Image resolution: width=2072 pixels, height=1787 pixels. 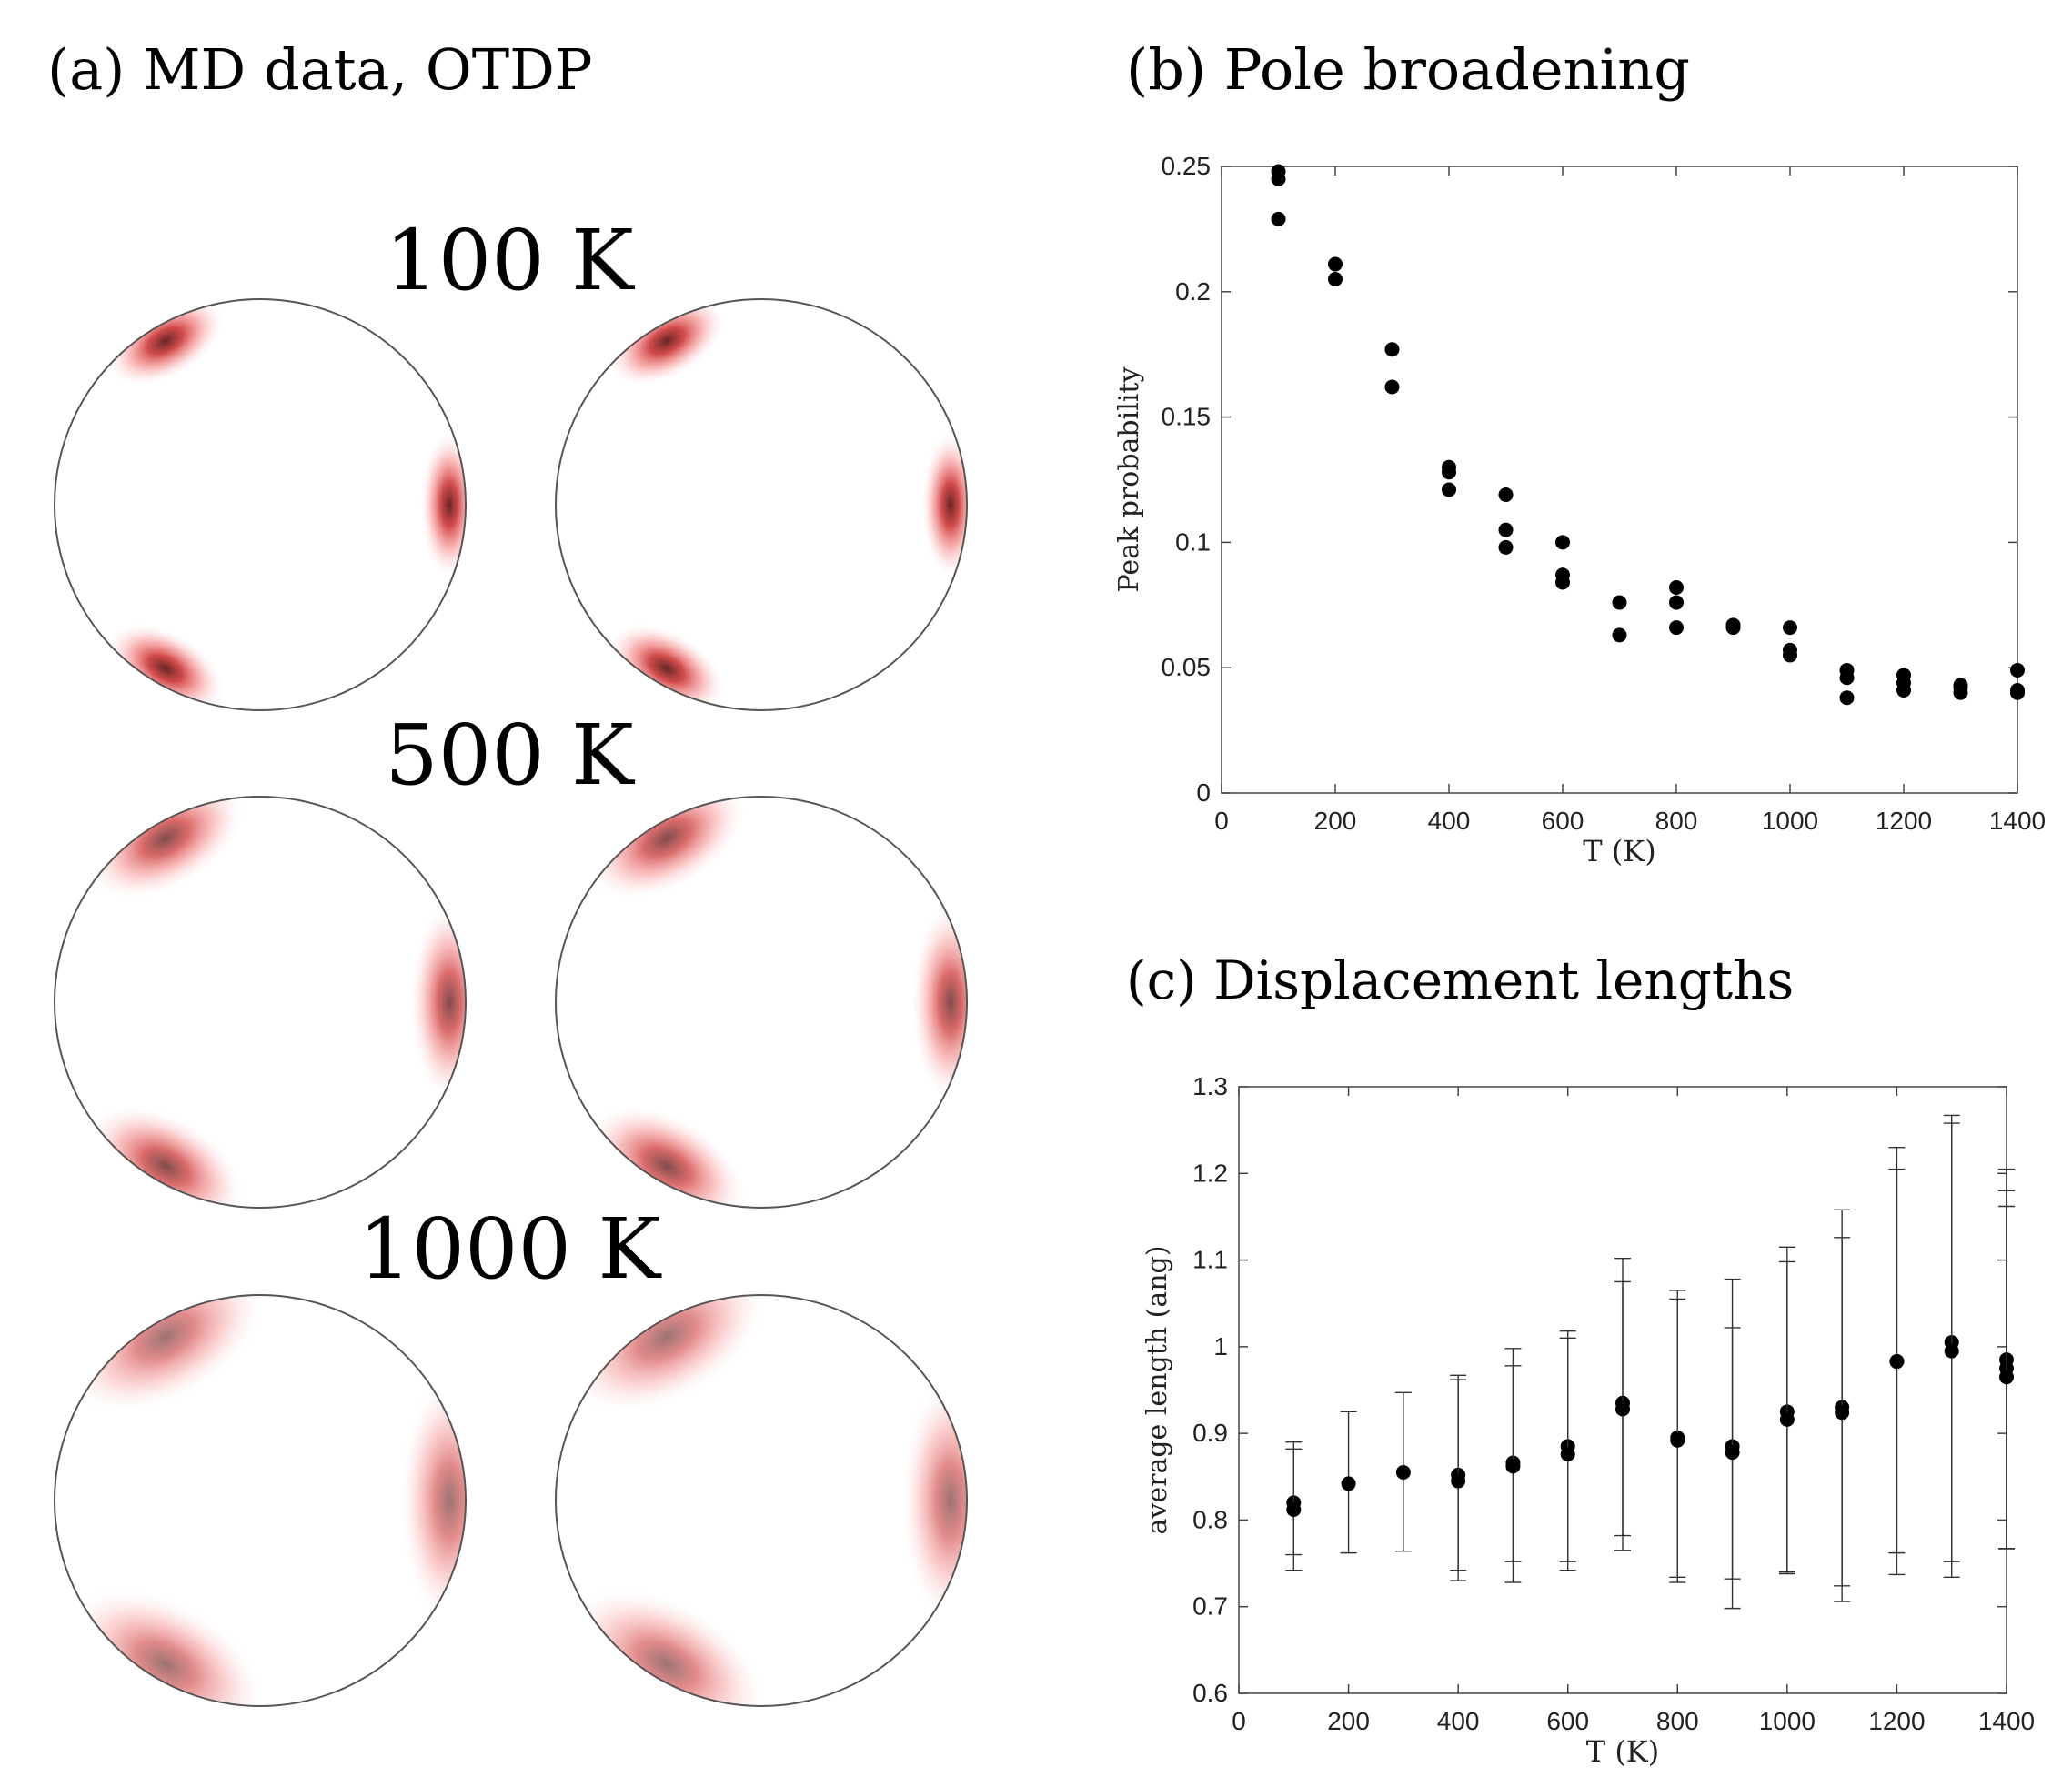 What do you see at coordinates (1187, 417) in the screenshot?
I see `y-tick-label: 0.15` at bounding box center [1187, 417].